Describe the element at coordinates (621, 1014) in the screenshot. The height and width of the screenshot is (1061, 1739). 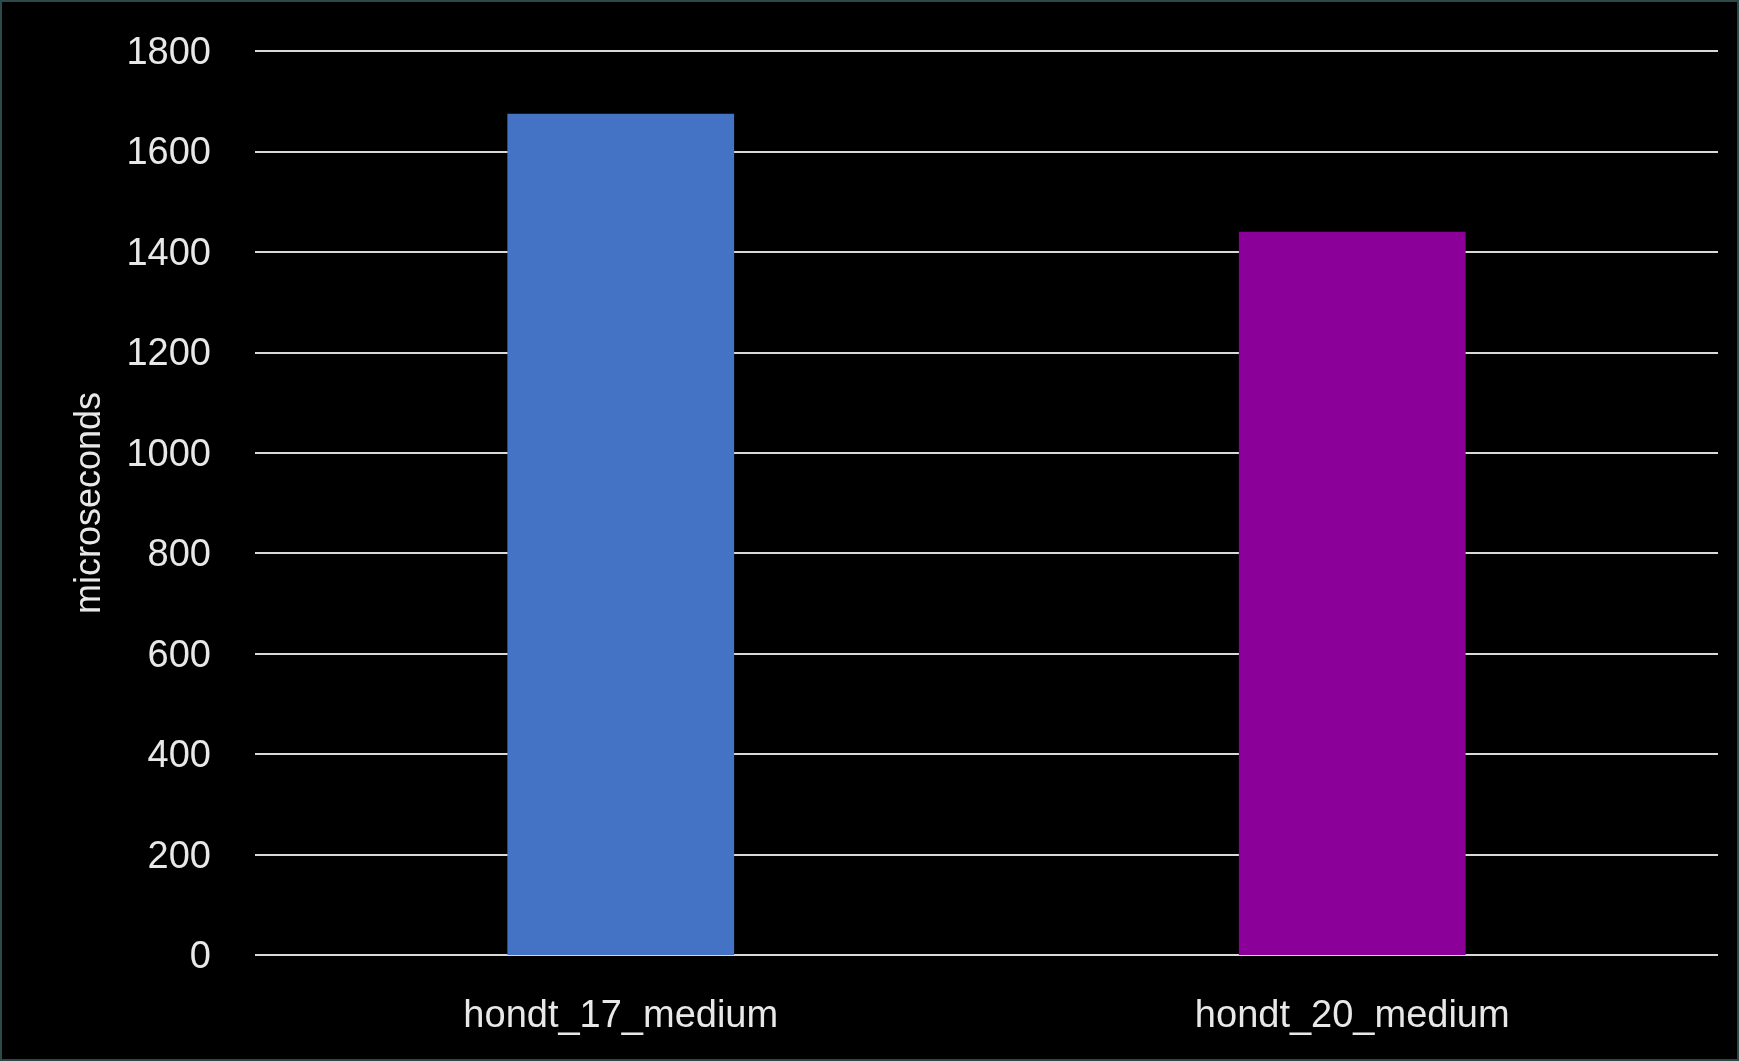
I see `x-tick-label: hondt_17_medium` at that location.